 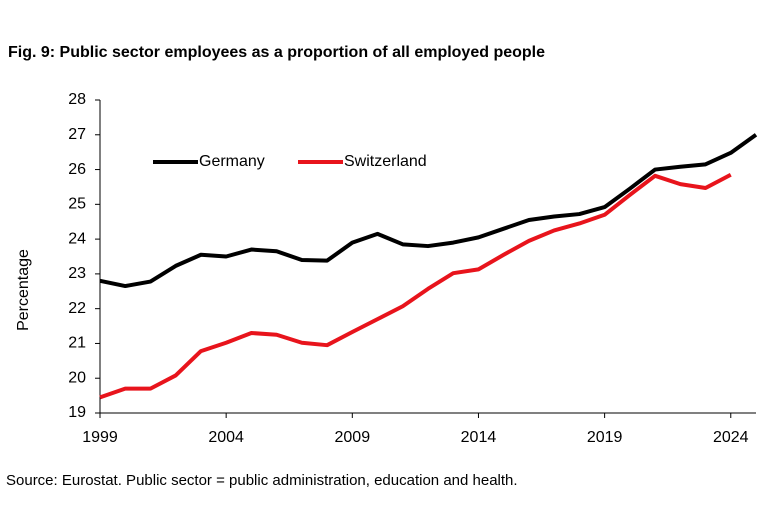 I want to click on y-tick-label: 25, so click(x=77, y=204).